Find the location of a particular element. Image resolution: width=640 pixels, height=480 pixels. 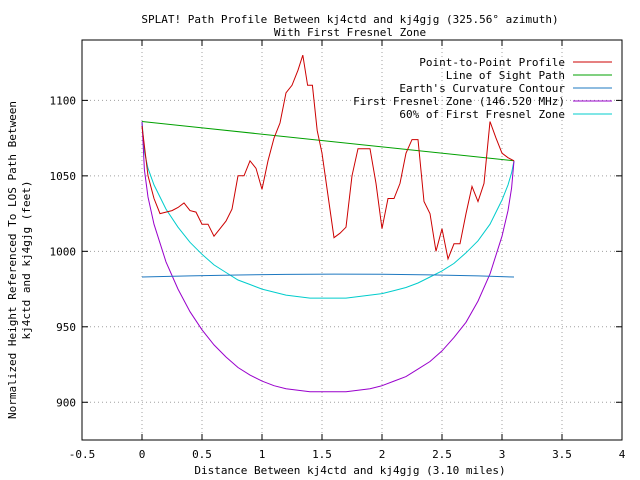

x-tick-label: 2 is located at coordinates (382, 454).